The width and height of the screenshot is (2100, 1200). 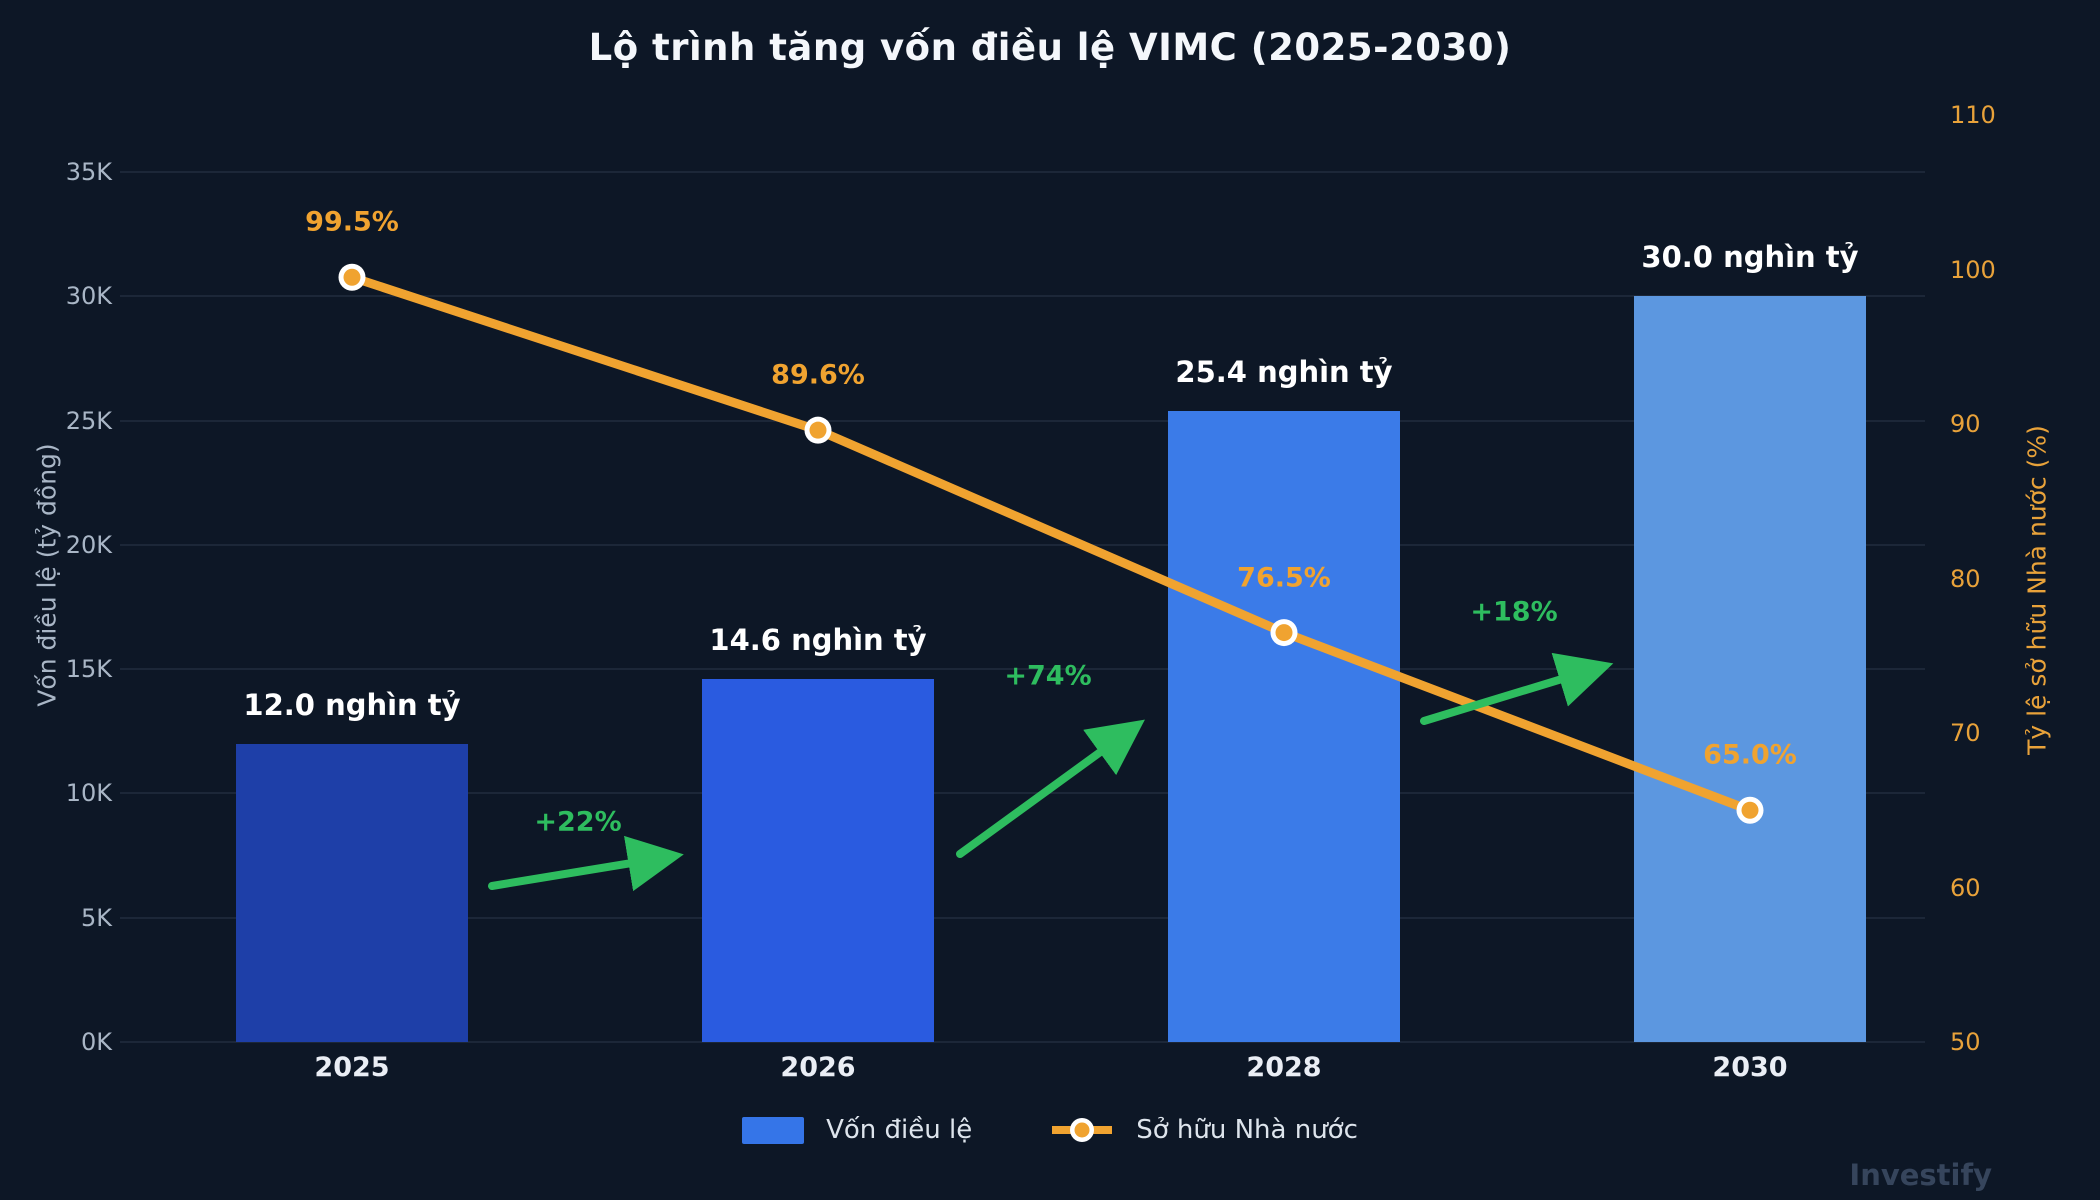 What do you see at coordinates (88, 296) in the screenshot?
I see `left-tick-30K: 30K` at bounding box center [88, 296].